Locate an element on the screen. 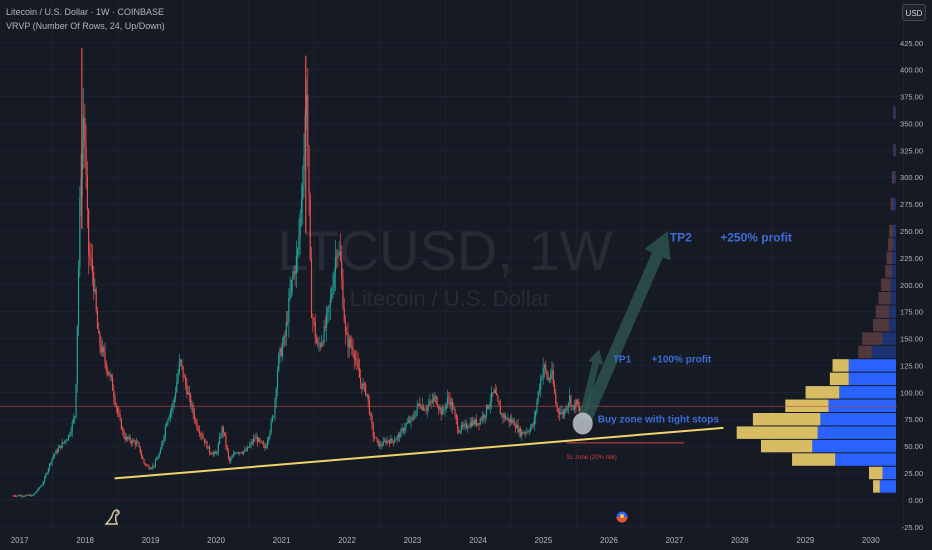  time-tick-label: 2017 is located at coordinates (20, 540).